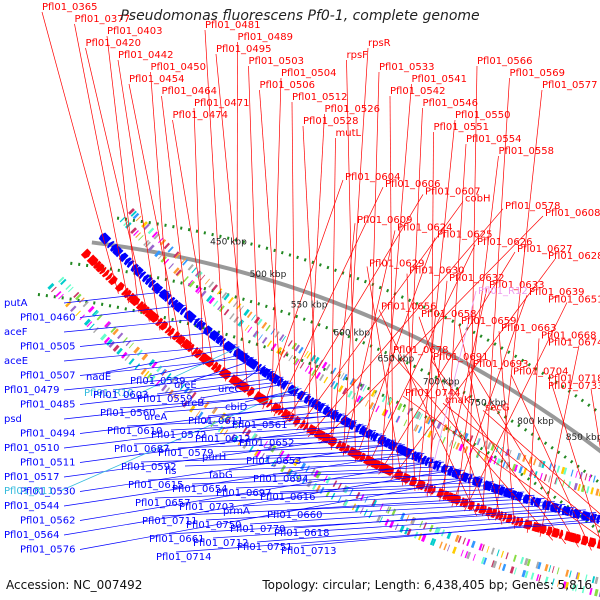  I want to click on gene-label: Pfl01_0558, so click(527, 151).